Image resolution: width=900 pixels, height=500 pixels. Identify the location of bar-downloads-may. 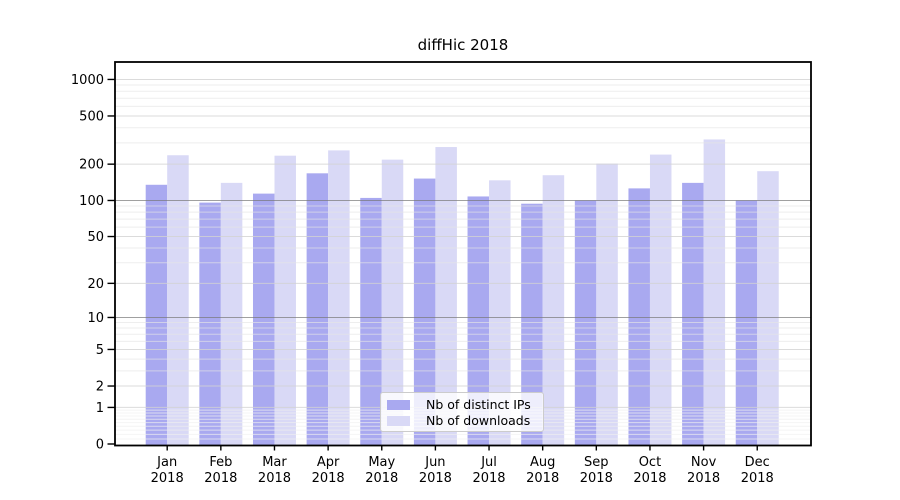
(392, 302).